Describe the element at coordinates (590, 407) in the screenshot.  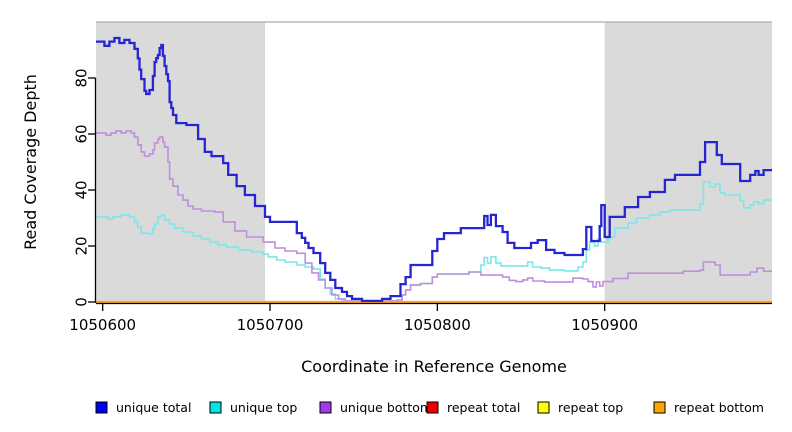
I see `legend-label-repeat-top: repeat top` at that location.